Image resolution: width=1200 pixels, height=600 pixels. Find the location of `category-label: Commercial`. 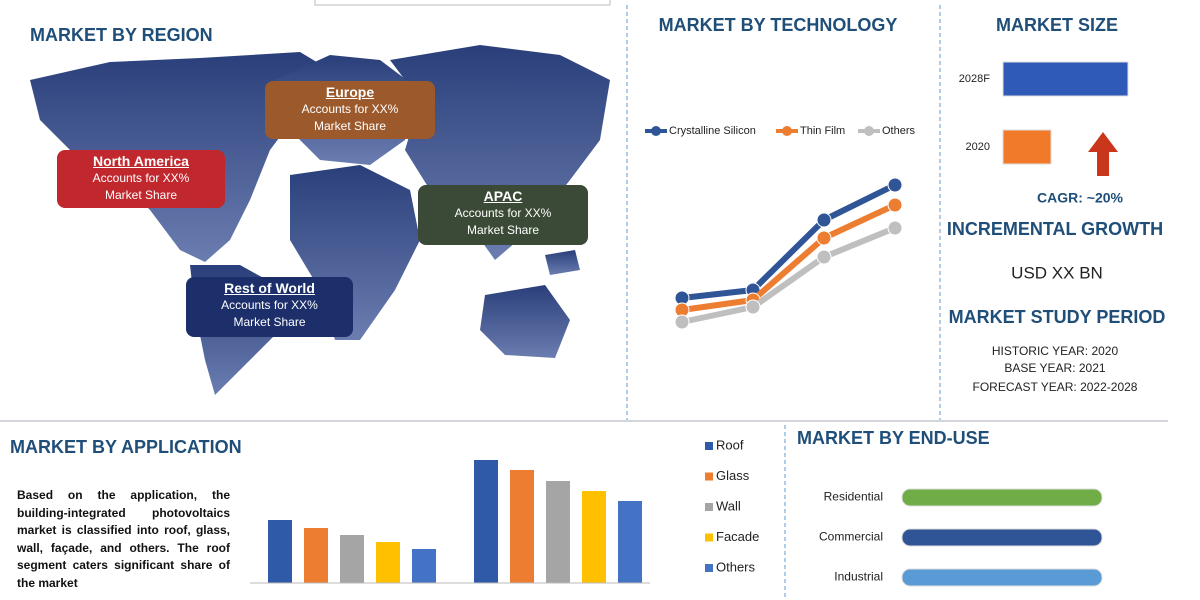

category-label: Commercial is located at coordinates (851, 537).